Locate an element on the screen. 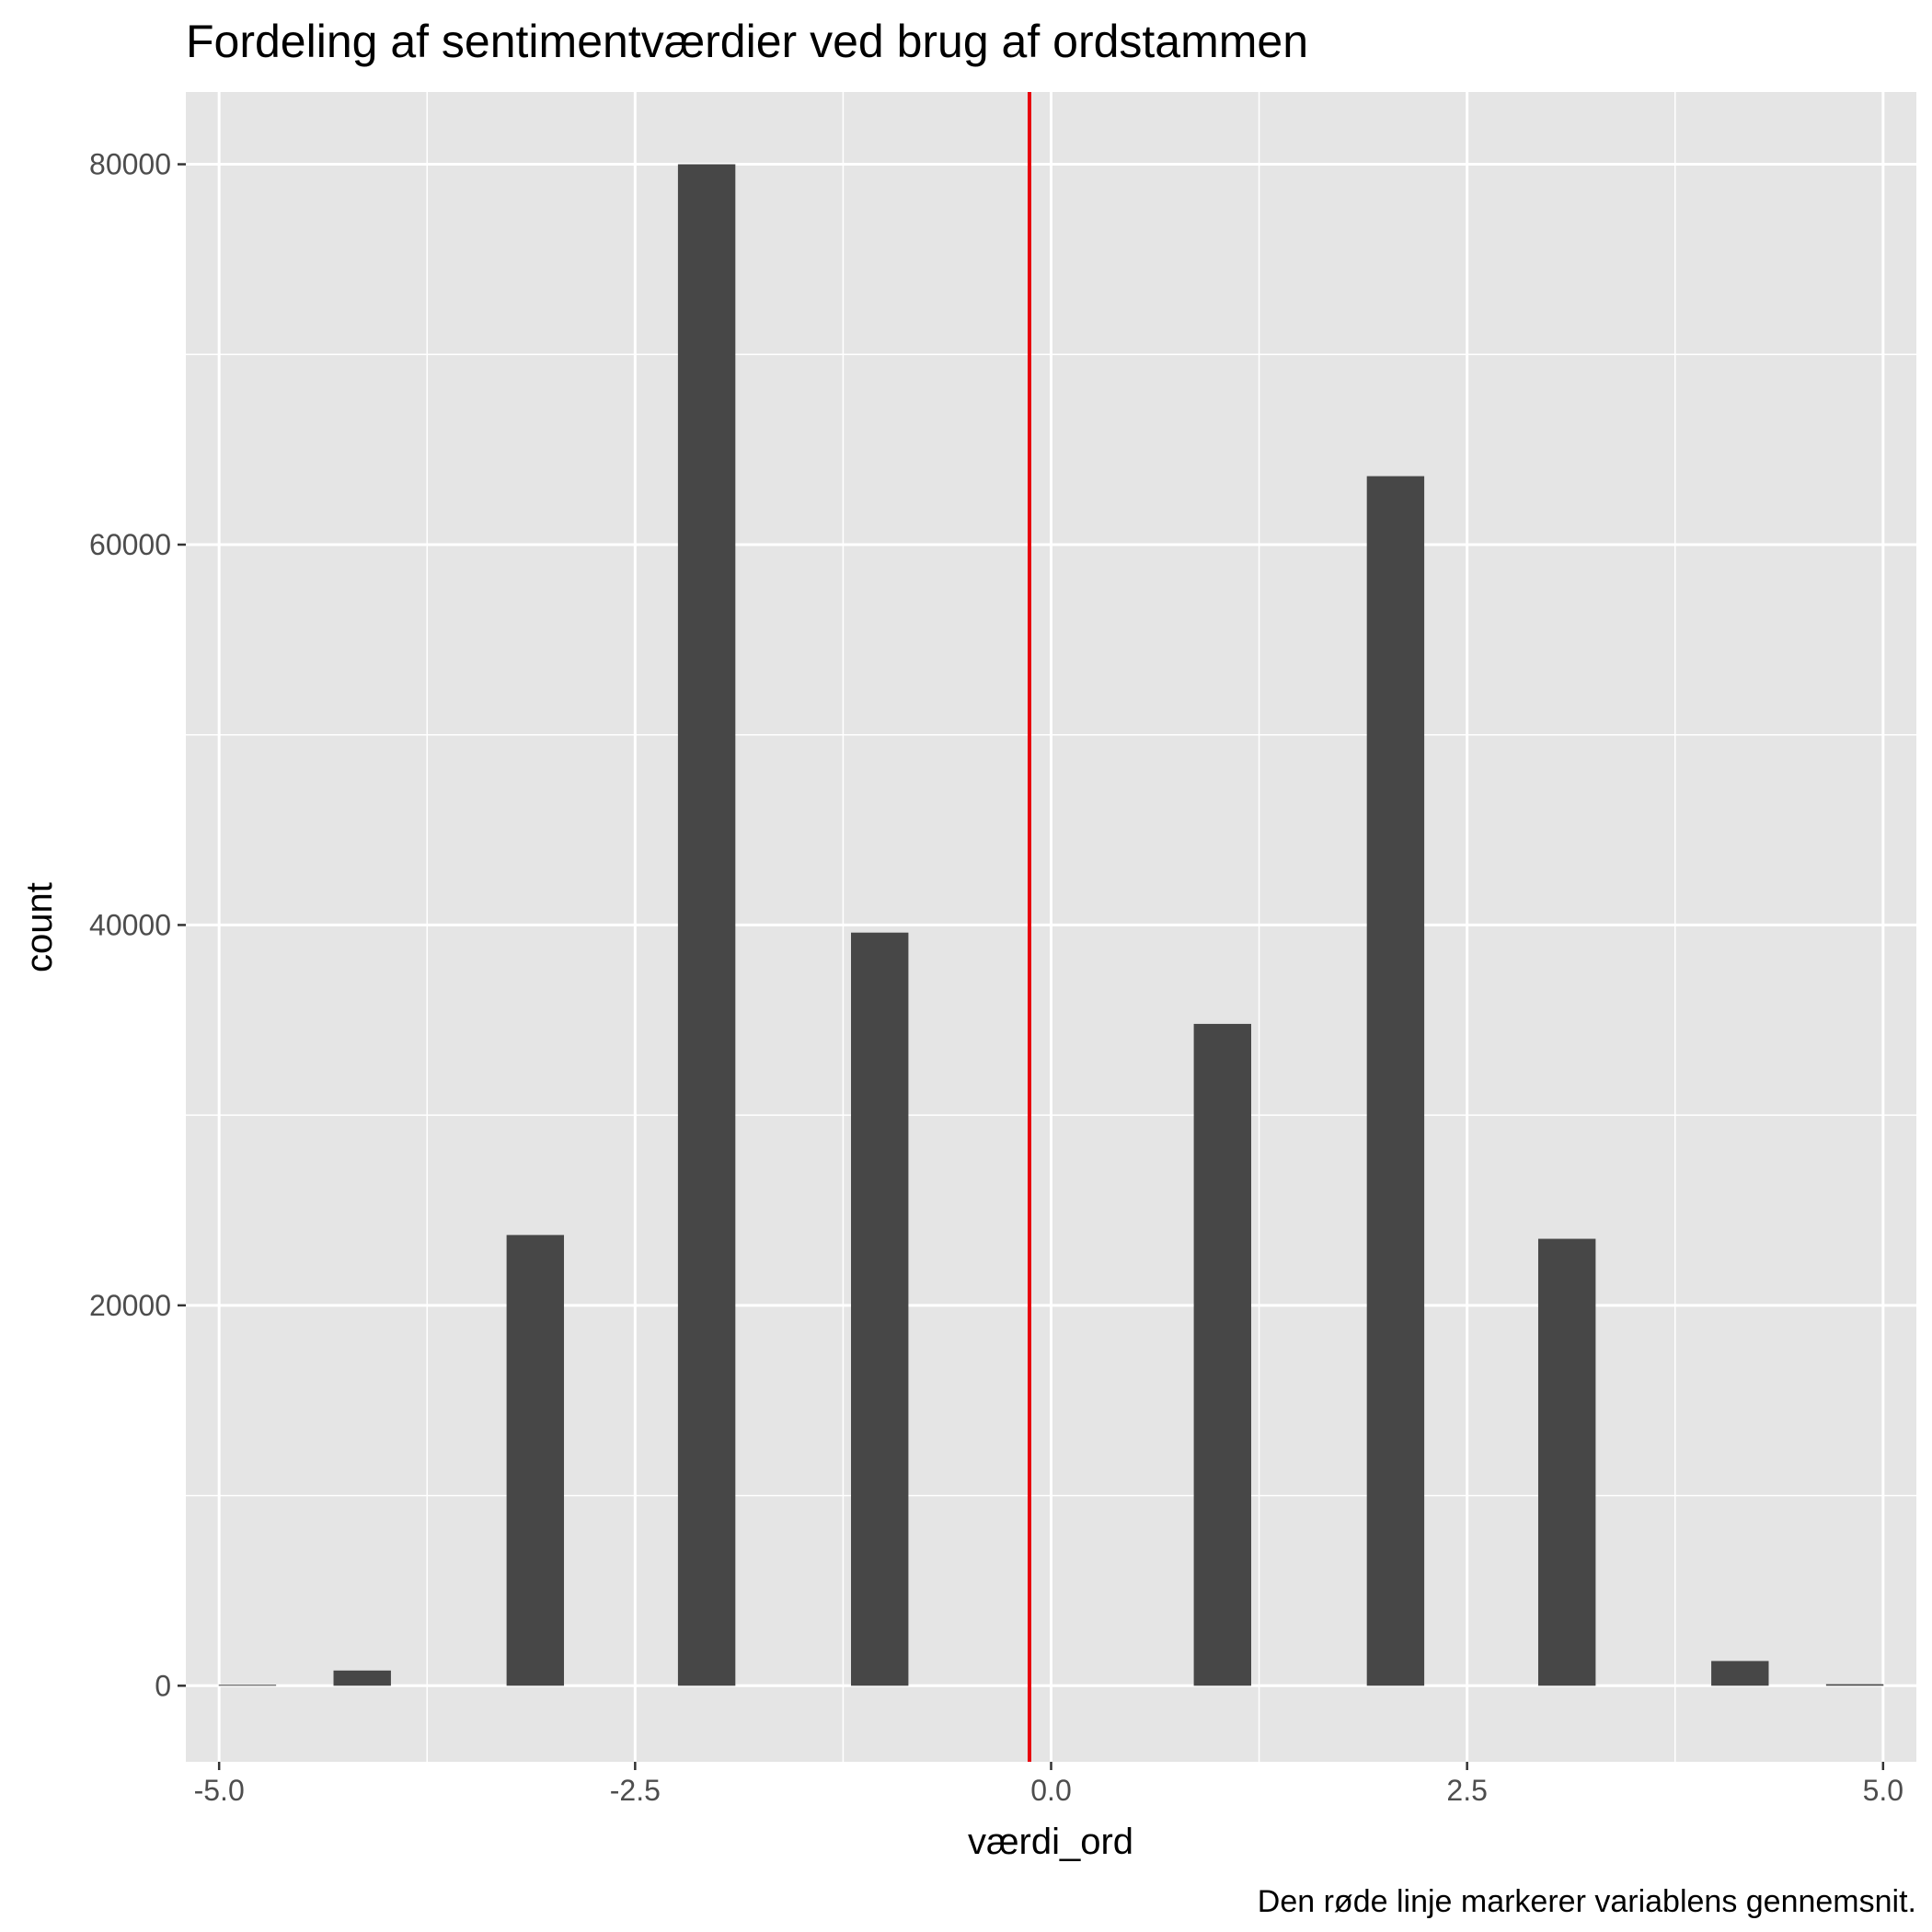  x-axis-ticks: -5.0 -2.5 0.0 2.5 5.0 is located at coordinates (1048, 1784).